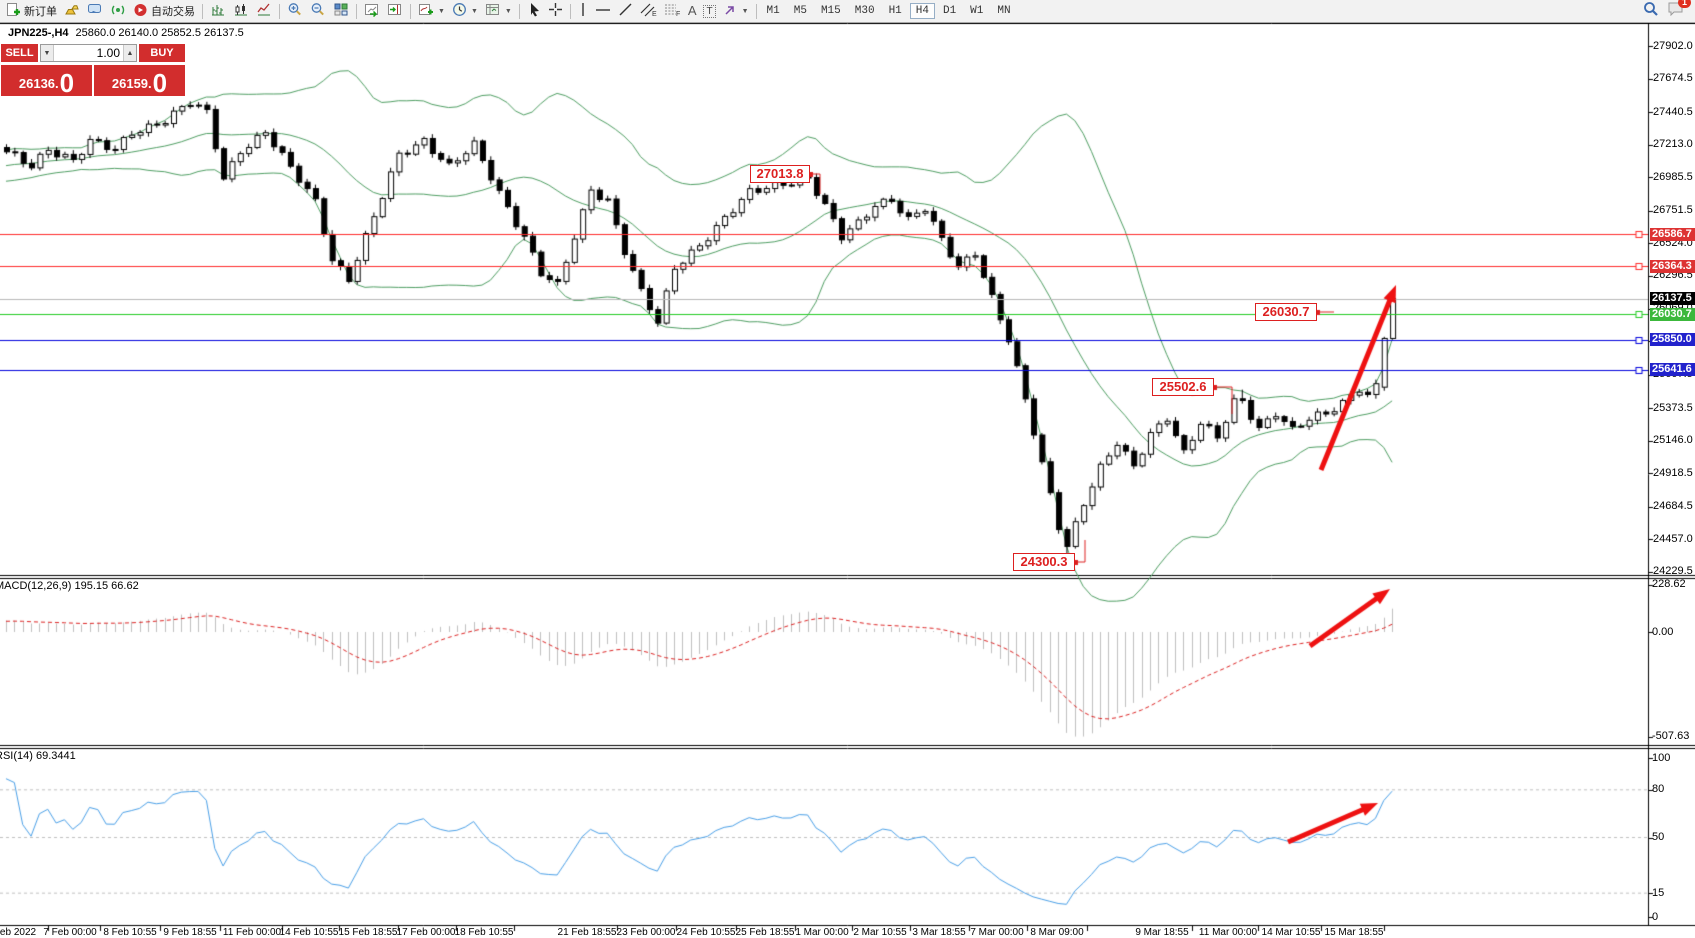 This screenshot has height=938, width=1695. I want to click on tile-windows-icon, so click(341, 11).